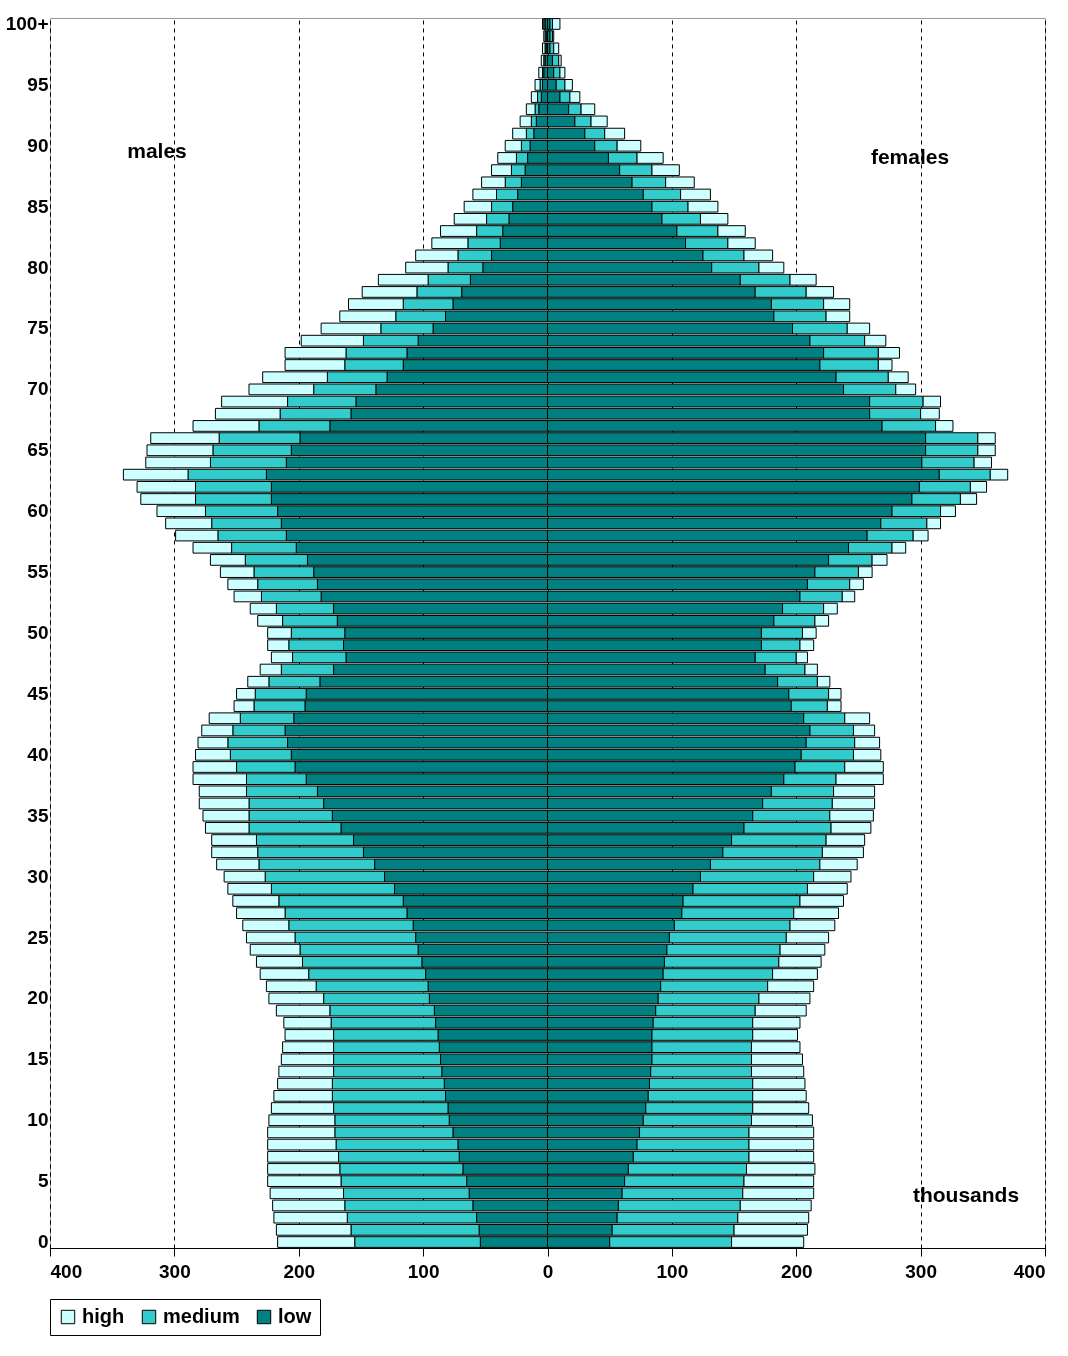 The width and height of the screenshot is (1068, 1356). Describe the element at coordinates (295, 1316) in the screenshot. I see `legend-label: low` at that location.